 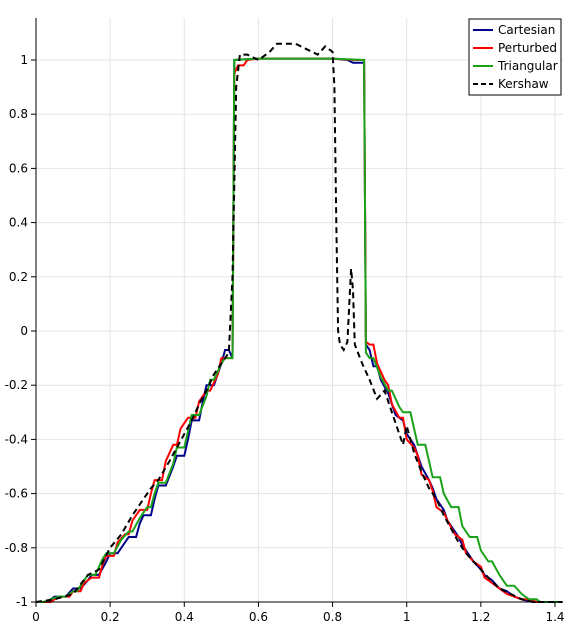 What do you see at coordinates (18, 168) in the screenshot?
I see `y-tick-label: 0.6` at bounding box center [18, 168].